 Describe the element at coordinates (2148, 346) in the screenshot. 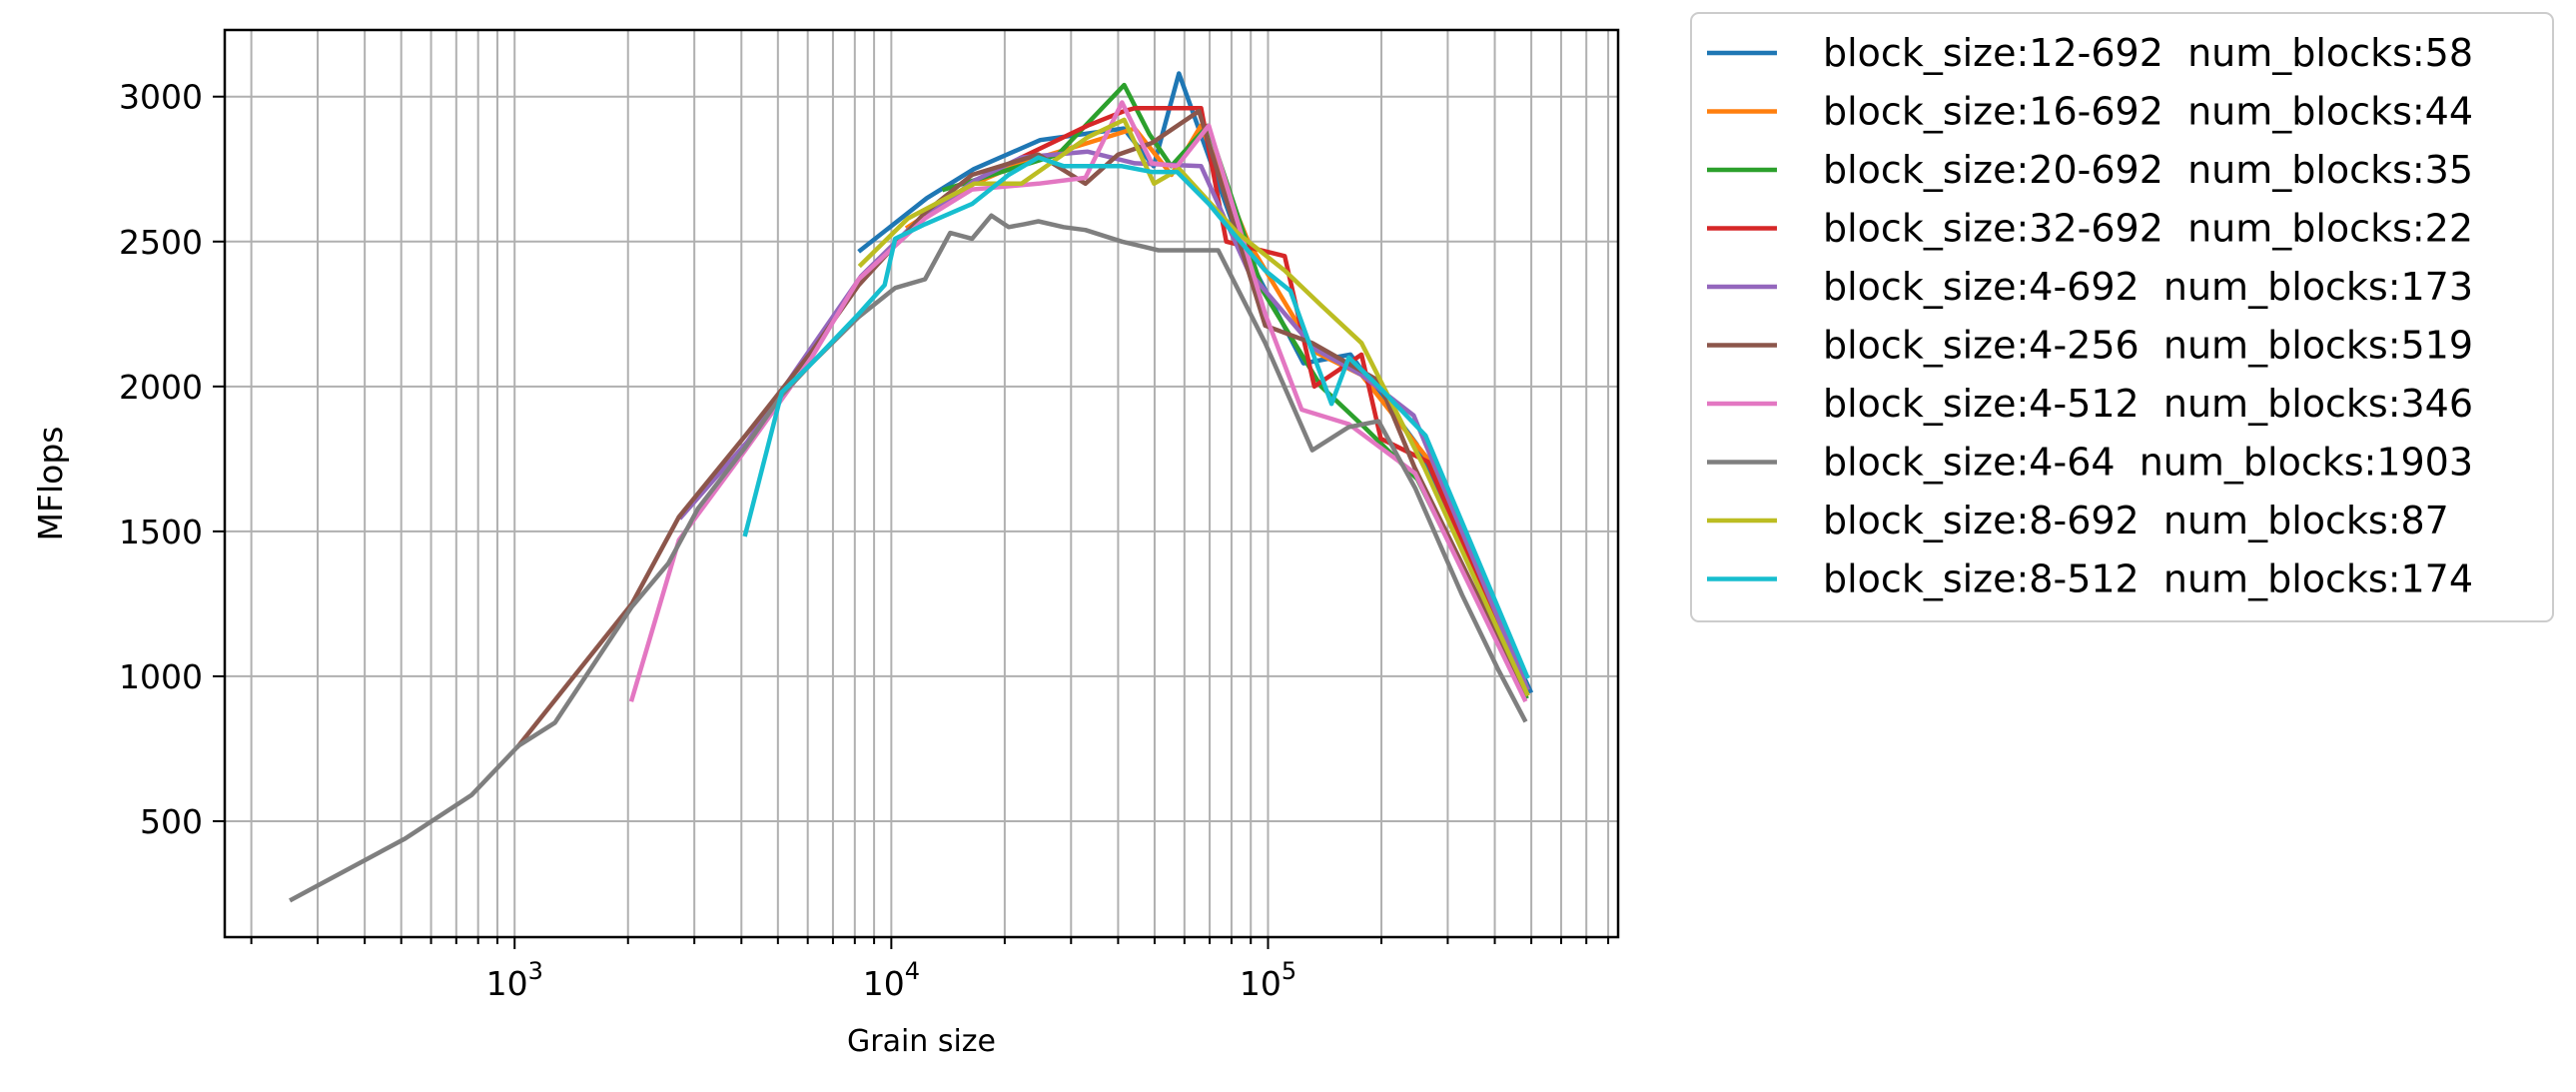

I see `legend-entry-label: block_size:4-256 num_blocks:519` at that location.